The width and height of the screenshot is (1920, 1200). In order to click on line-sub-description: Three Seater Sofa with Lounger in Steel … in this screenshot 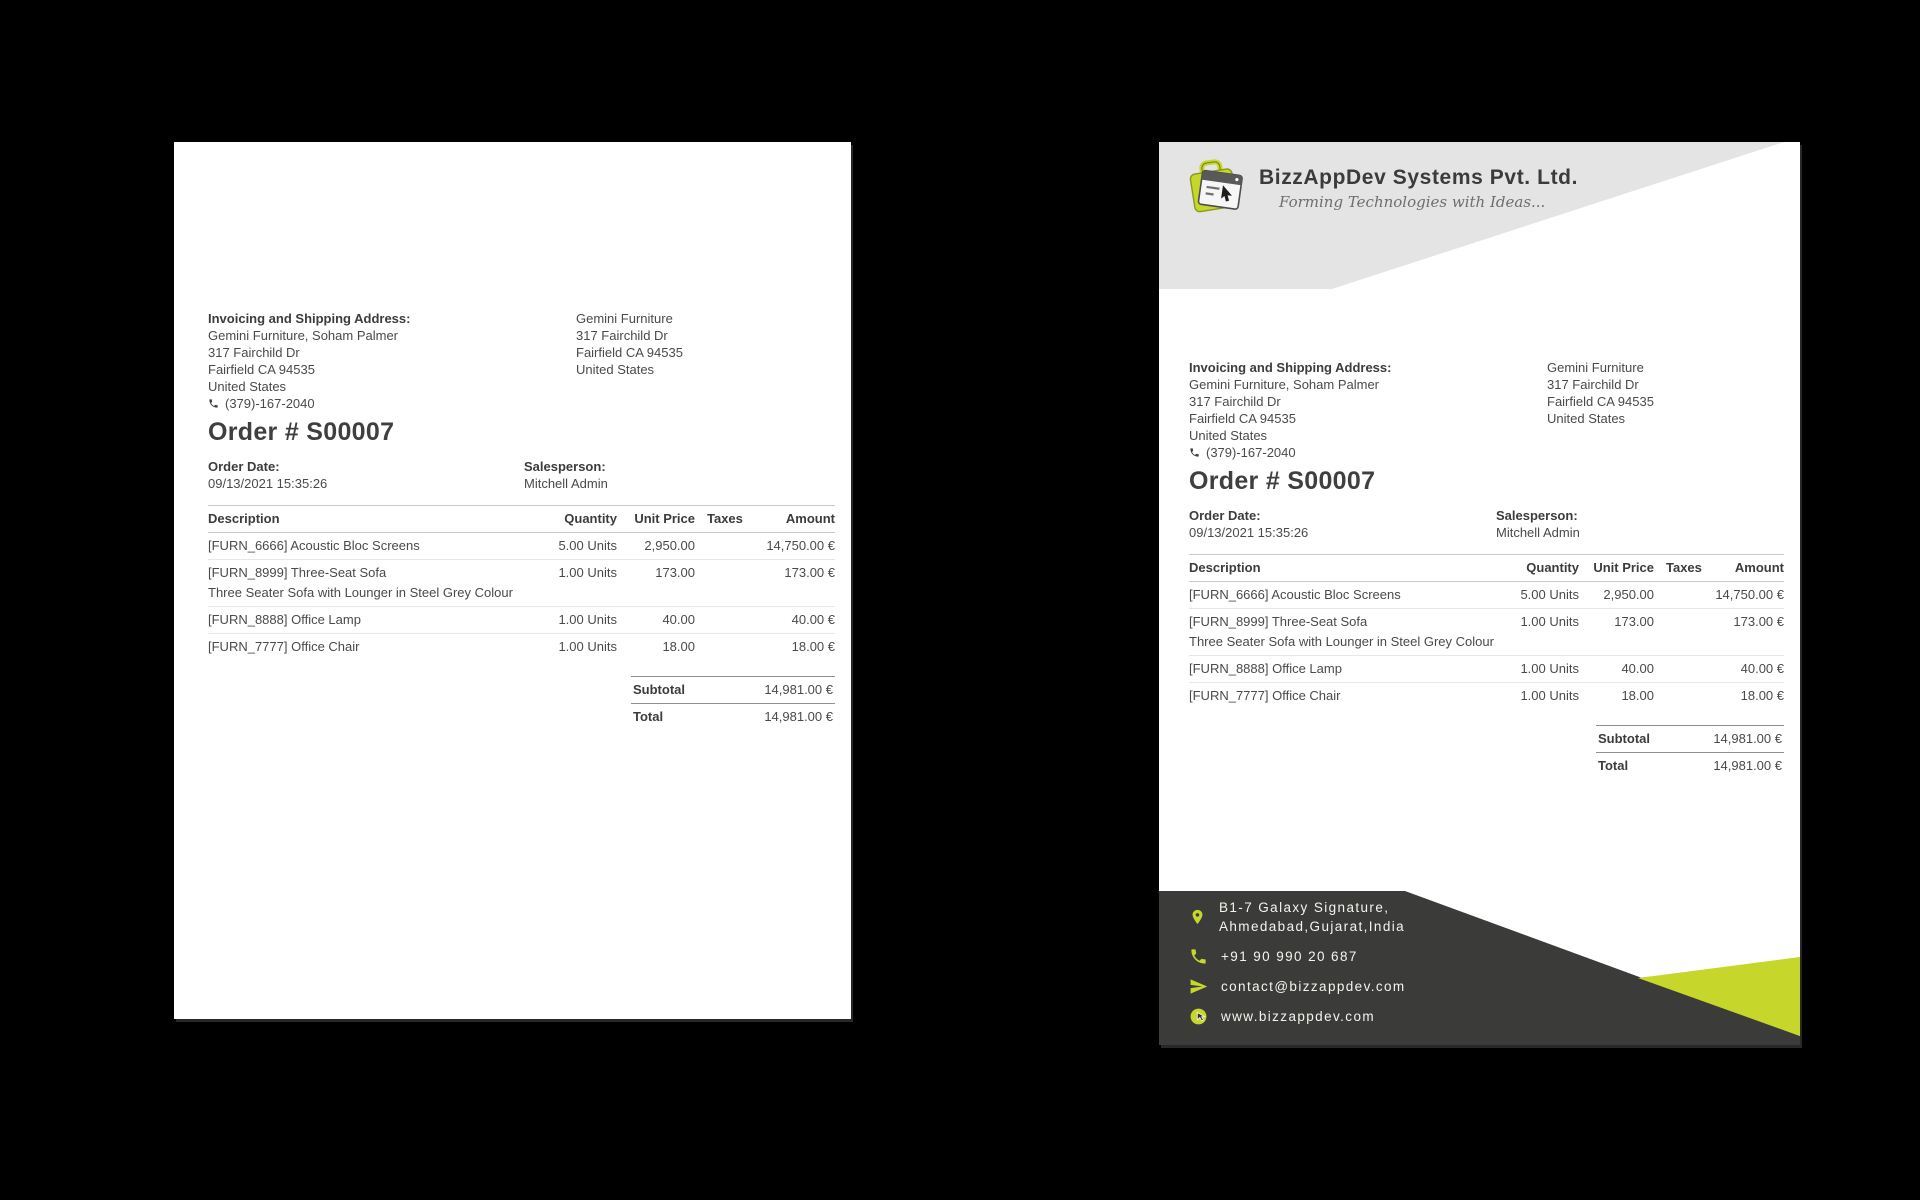, I will do `click(360, 592)`.